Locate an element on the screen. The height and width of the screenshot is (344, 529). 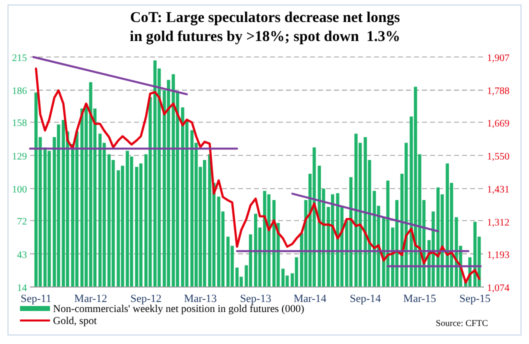
x-tick-label: Sep-13 is located at coordinates (256, 299).